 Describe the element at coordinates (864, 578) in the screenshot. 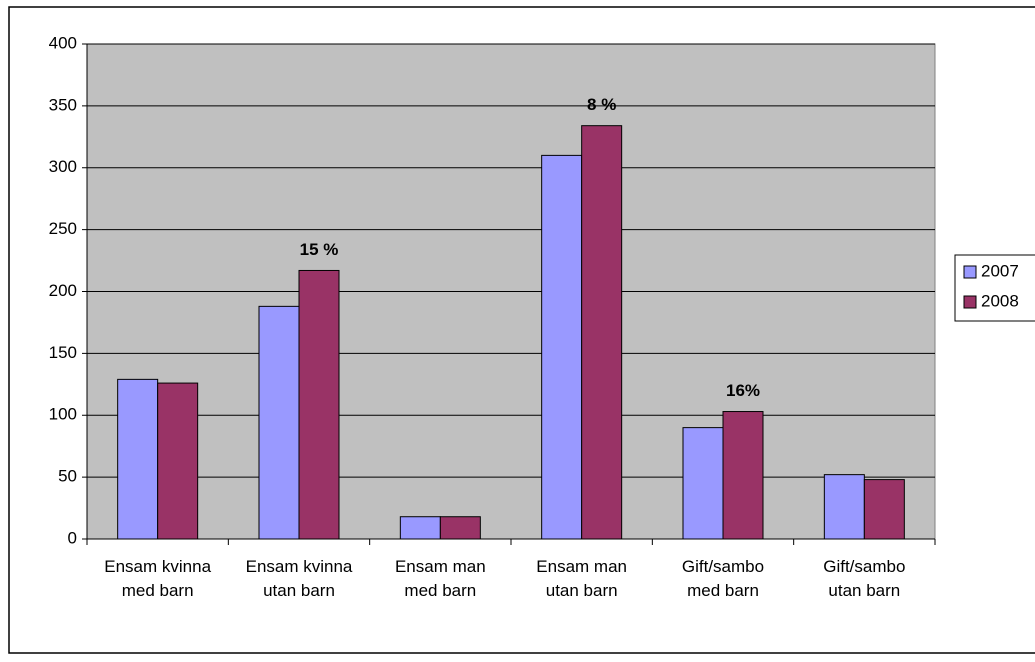

I see `x-tick-label: Gift/sambo utan barn` at that location.